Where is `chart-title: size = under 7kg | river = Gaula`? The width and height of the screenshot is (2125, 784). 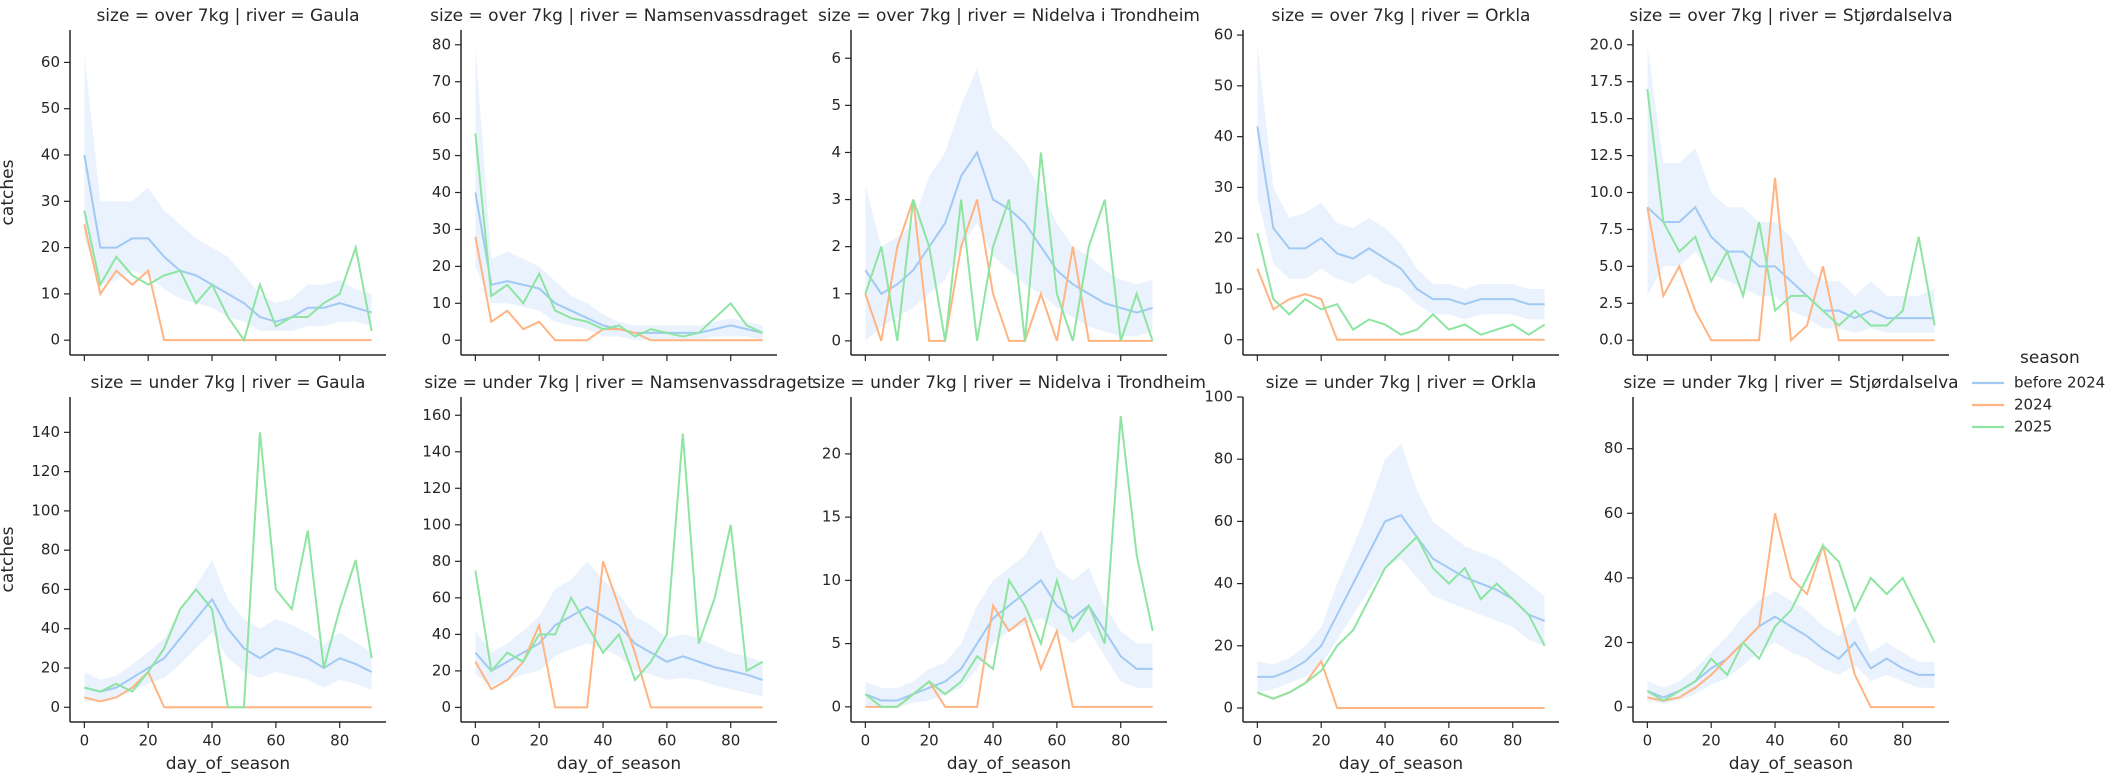 chart-title: size = under 7kg | river = Gaula is located at coordinates (228, 383).